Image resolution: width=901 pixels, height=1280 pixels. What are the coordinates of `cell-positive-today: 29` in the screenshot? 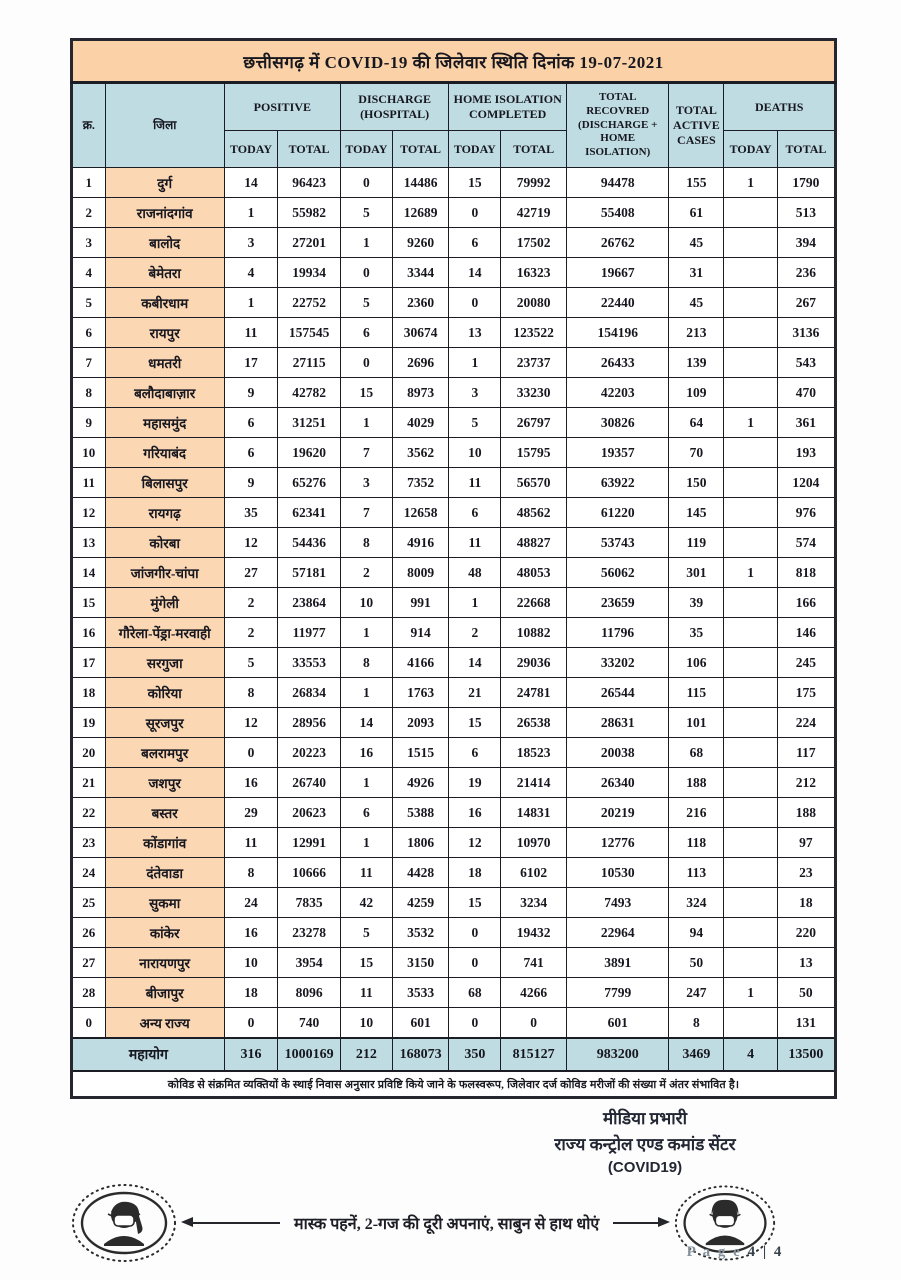 It's located at (251, 812).